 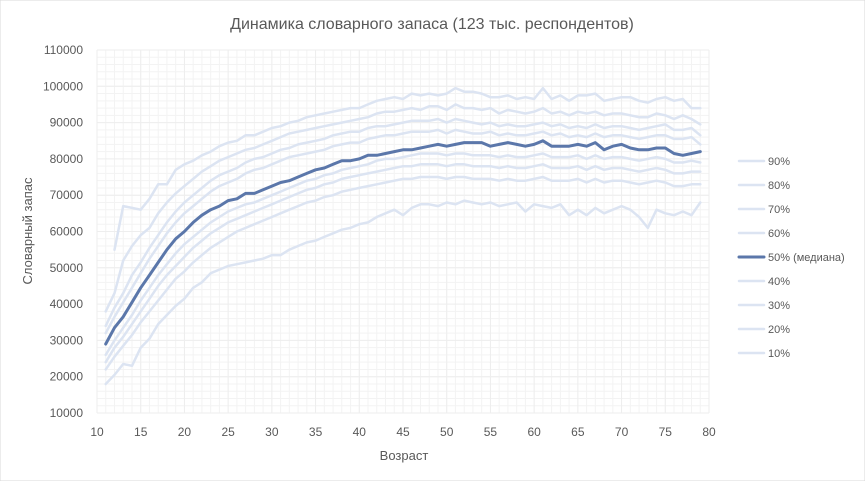 I want to click on x-tick-label: 25, so click(x=228, y=432).